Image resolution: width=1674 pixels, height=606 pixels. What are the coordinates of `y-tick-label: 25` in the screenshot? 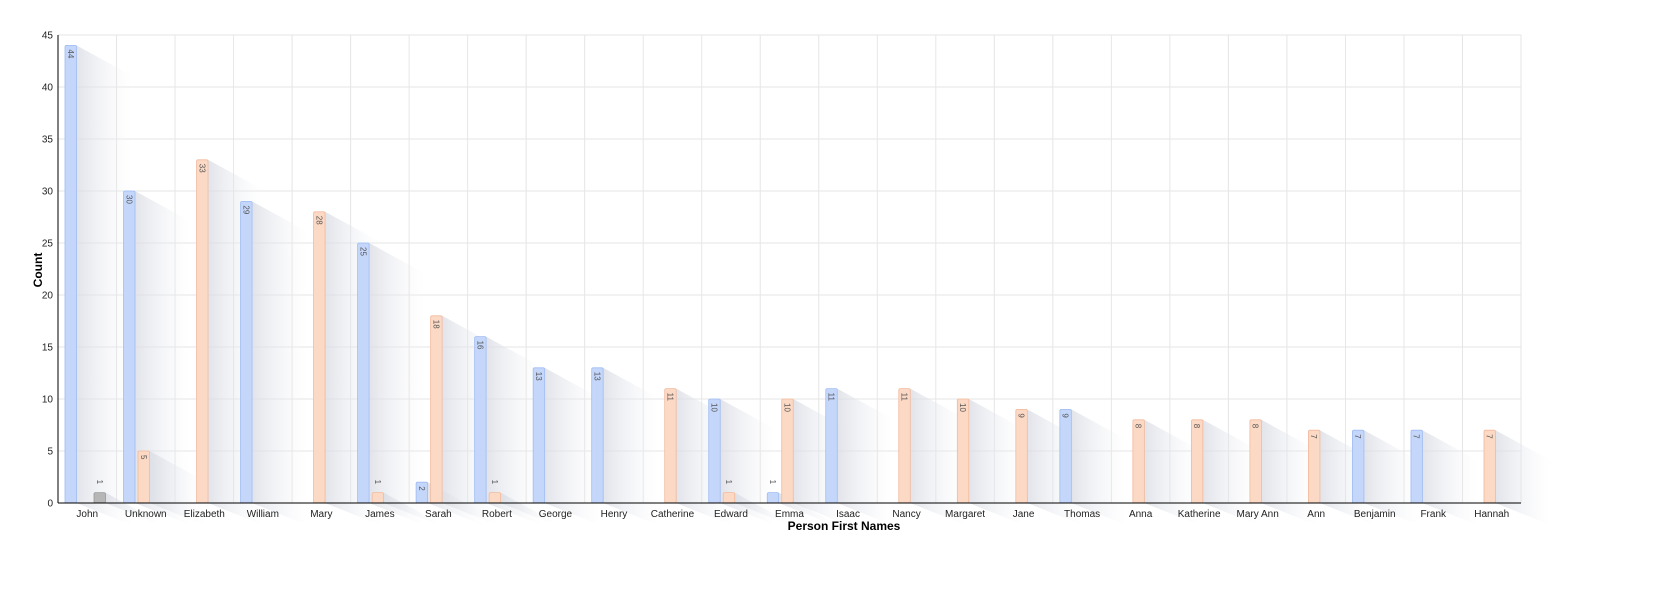 It's located at (48, 244).